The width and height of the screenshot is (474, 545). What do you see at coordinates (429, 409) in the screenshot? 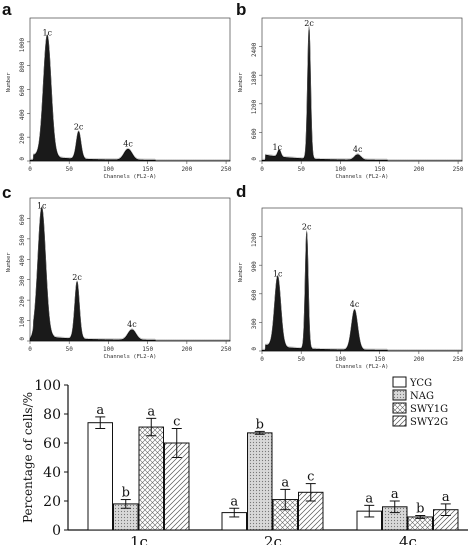
I see `legend-label-SWY1G: SWY1G` at bounding box center [429, 409].